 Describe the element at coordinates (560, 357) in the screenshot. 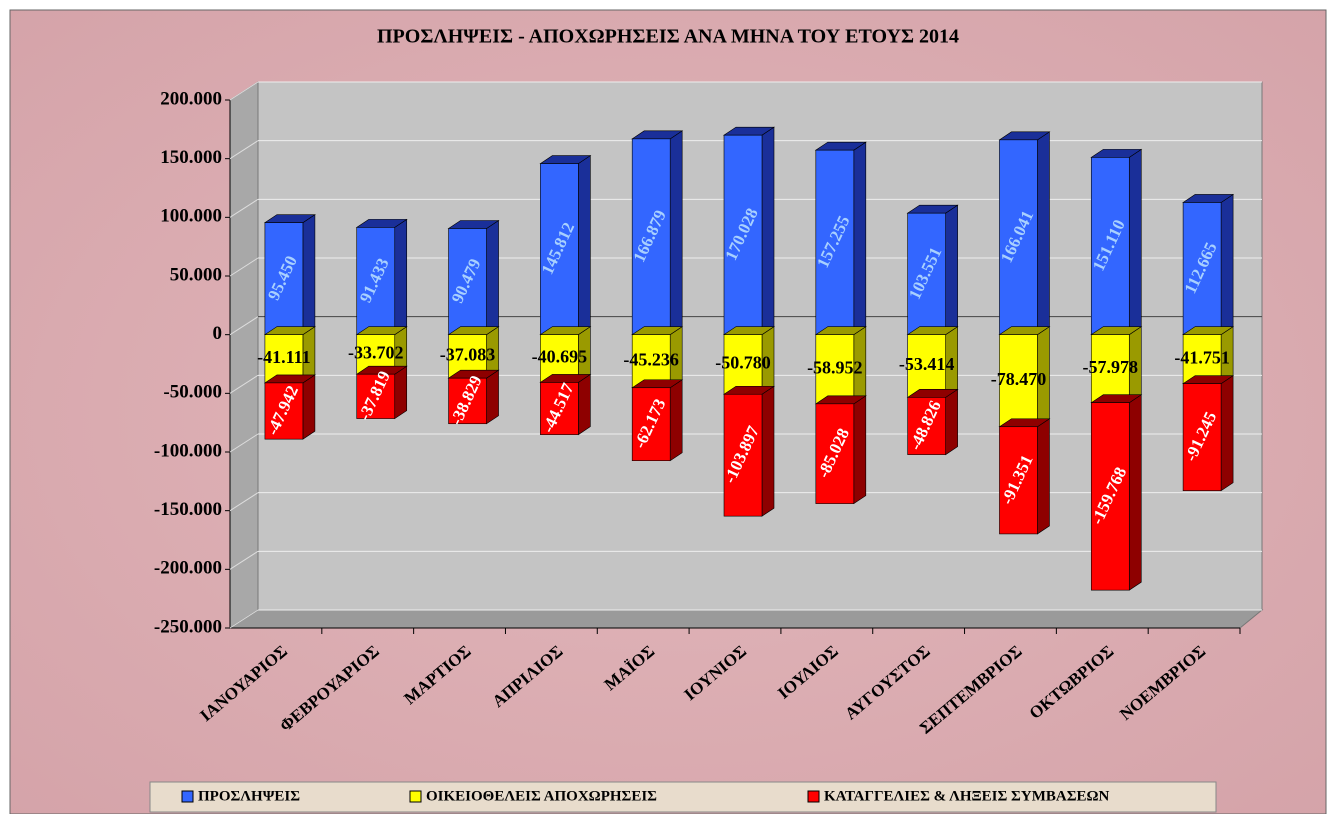

I see `data-label: -40.695` at that location.